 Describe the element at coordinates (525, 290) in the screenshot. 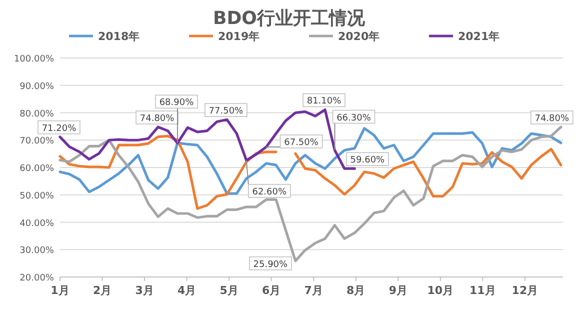

I see `x-tick-label: 12月` at that location.